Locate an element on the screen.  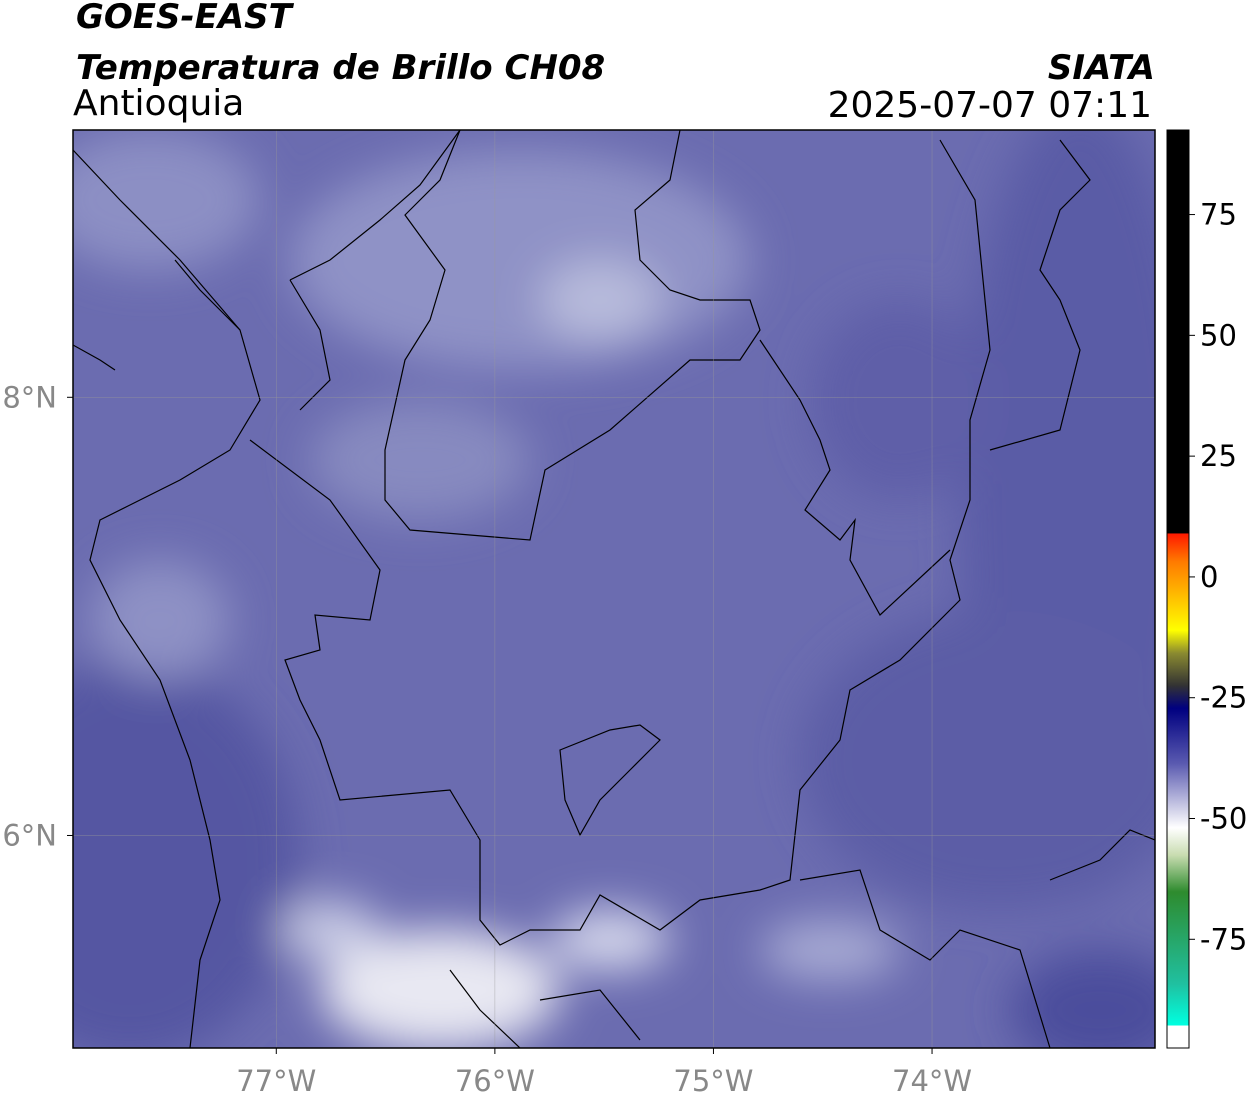
region: Antioquia is located at coordinates (158, 103).